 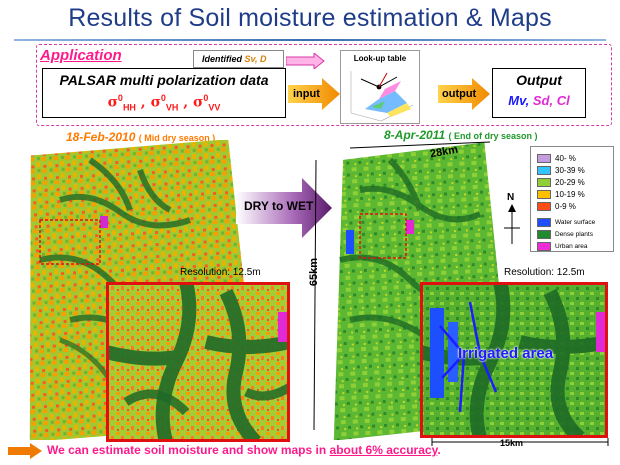 What do you see at coordinates (380, 58) in the screenshot?
I see `lookup-table-title: Look-up table` at bounding box center [380, 58].